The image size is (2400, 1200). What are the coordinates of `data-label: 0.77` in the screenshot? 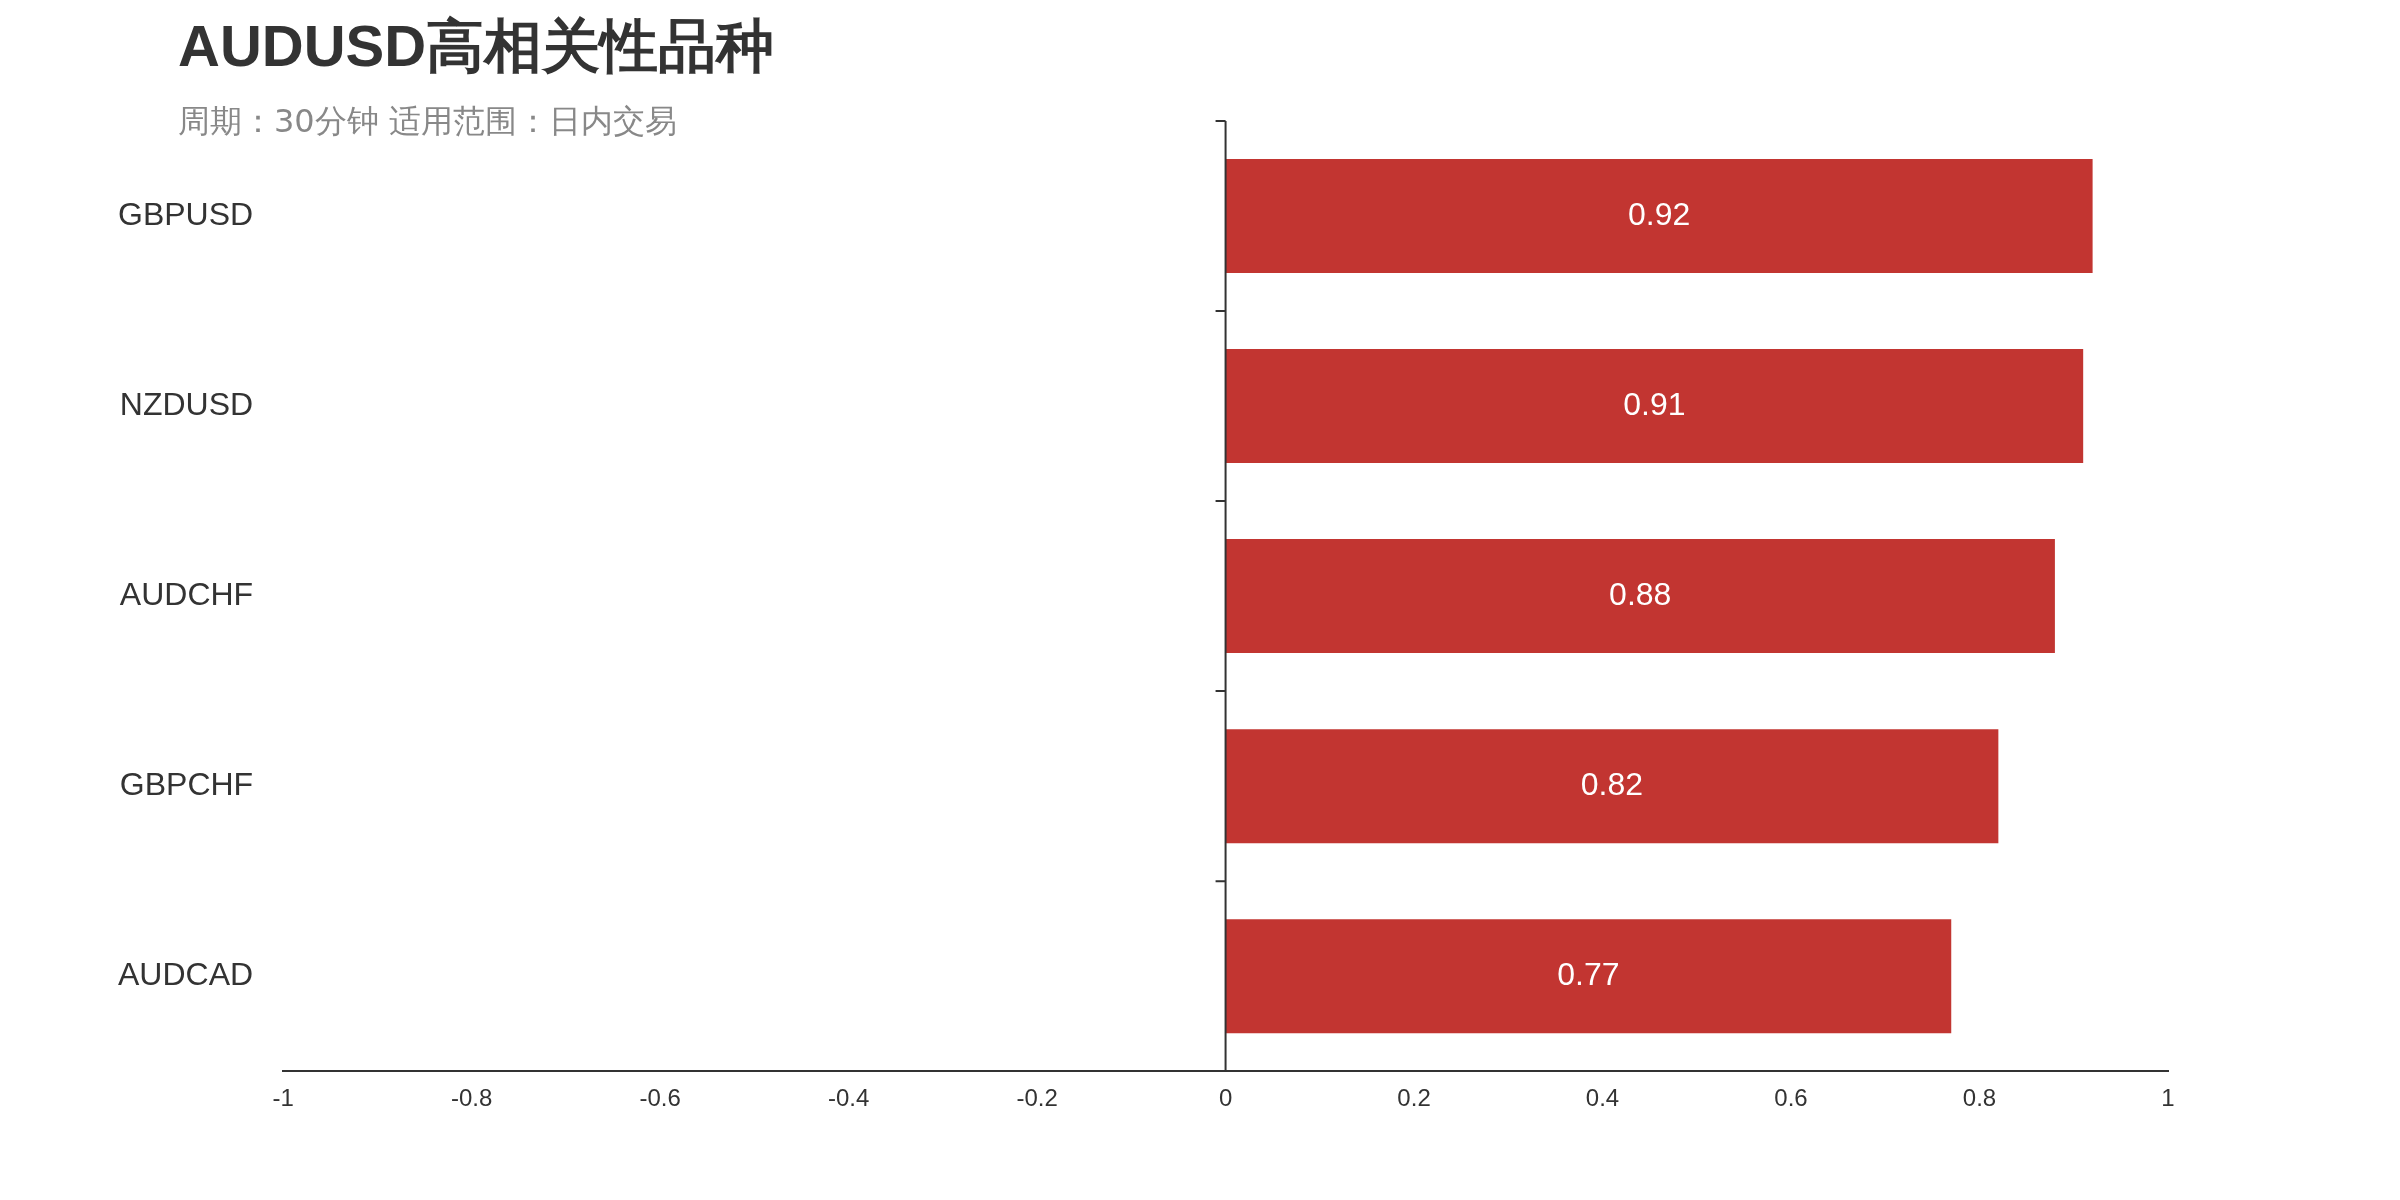 It's located at (1588, 974).